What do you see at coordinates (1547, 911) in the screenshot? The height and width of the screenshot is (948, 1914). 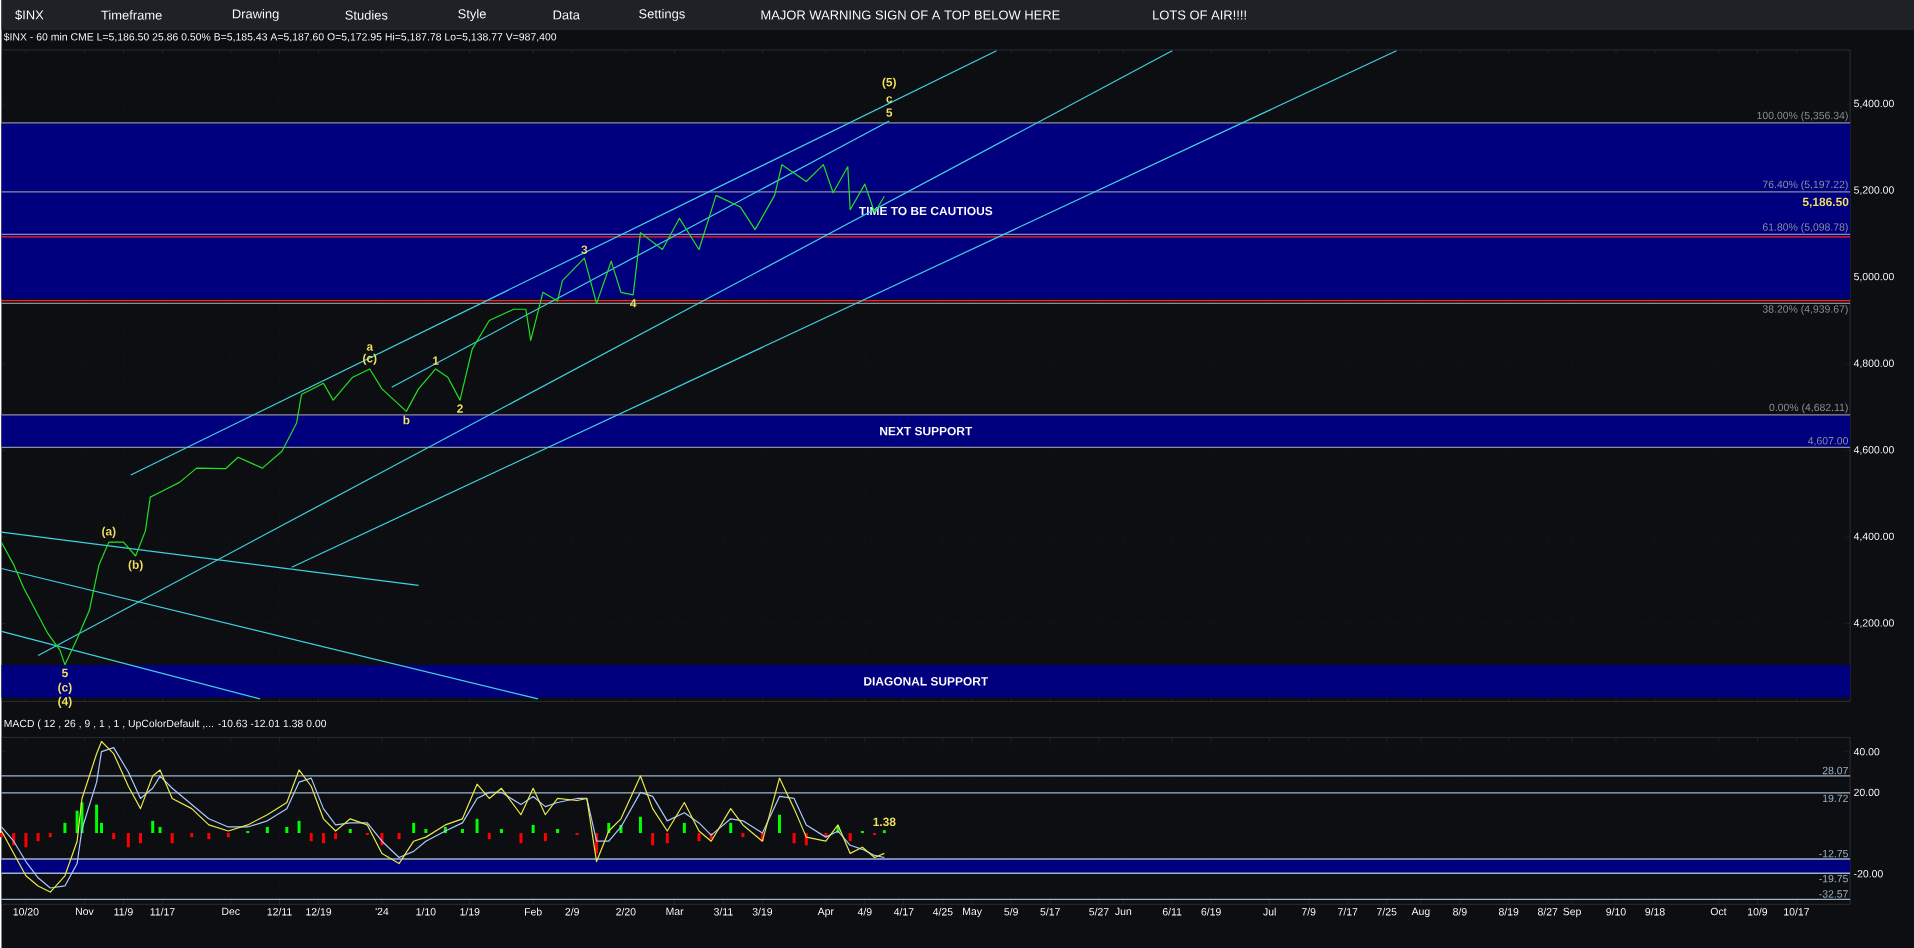 I see `x-tick-label: 8/27` at bounding box center [1547, 911].